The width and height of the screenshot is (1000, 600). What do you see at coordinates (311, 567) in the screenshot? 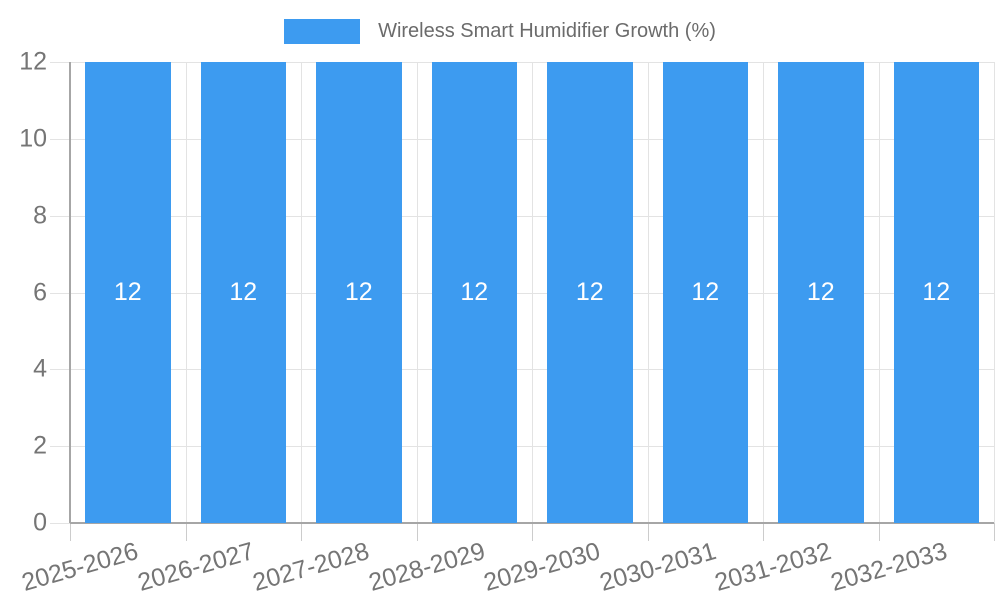
I see `x-axis-category-label: 2027-2028` at bounding box center [311, 567].